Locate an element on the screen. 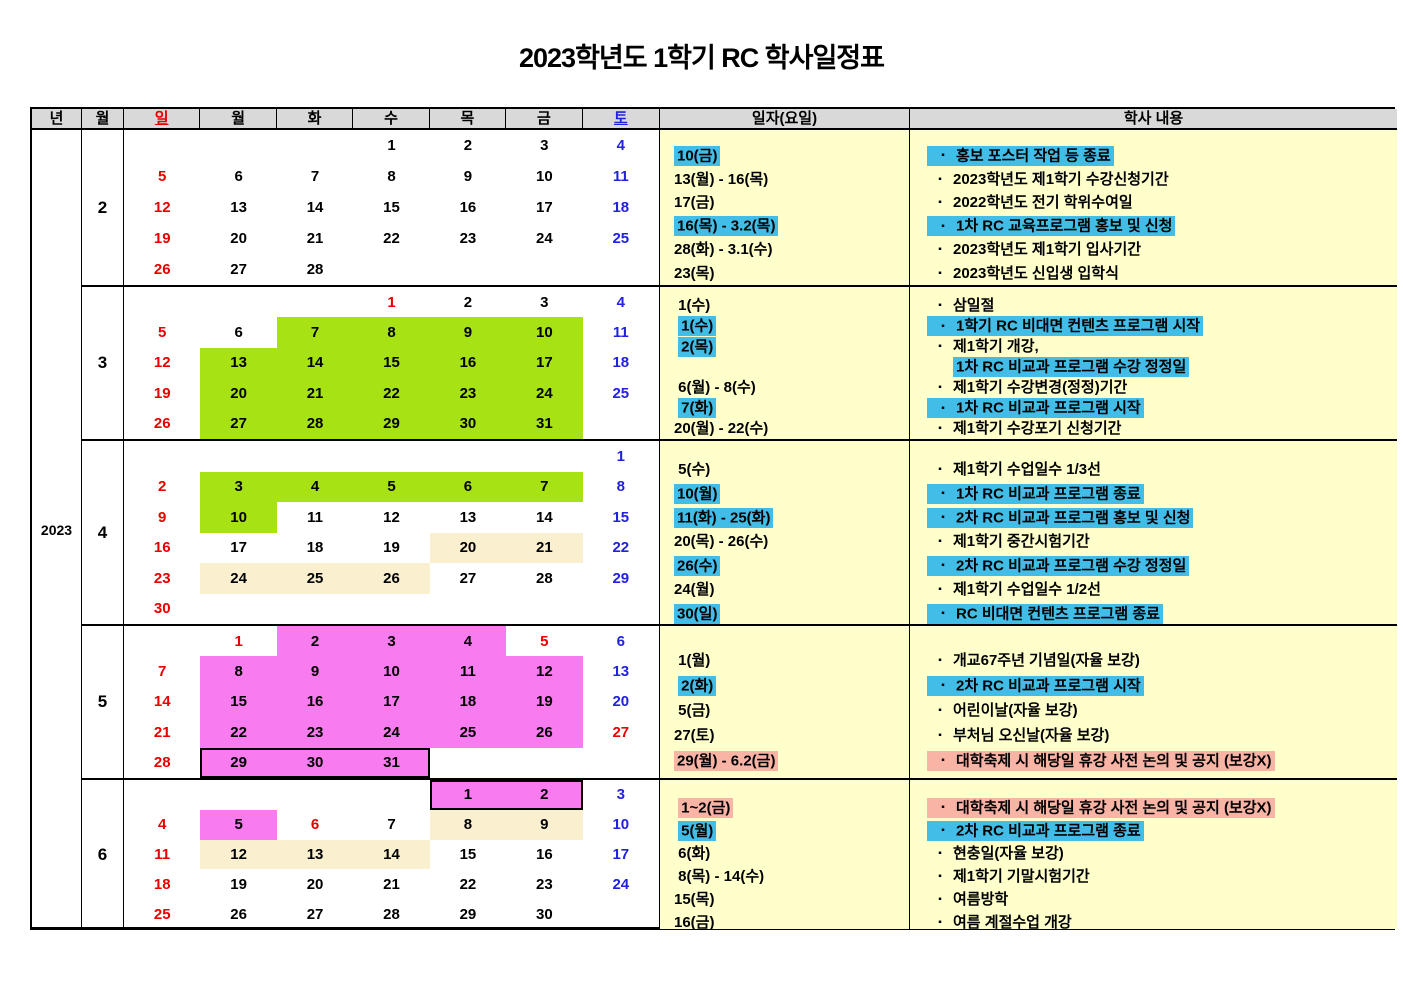 Image resolution: width=1403 pixels, height=992 pixels. month-label: 5 is located at coordinates (103, 701).